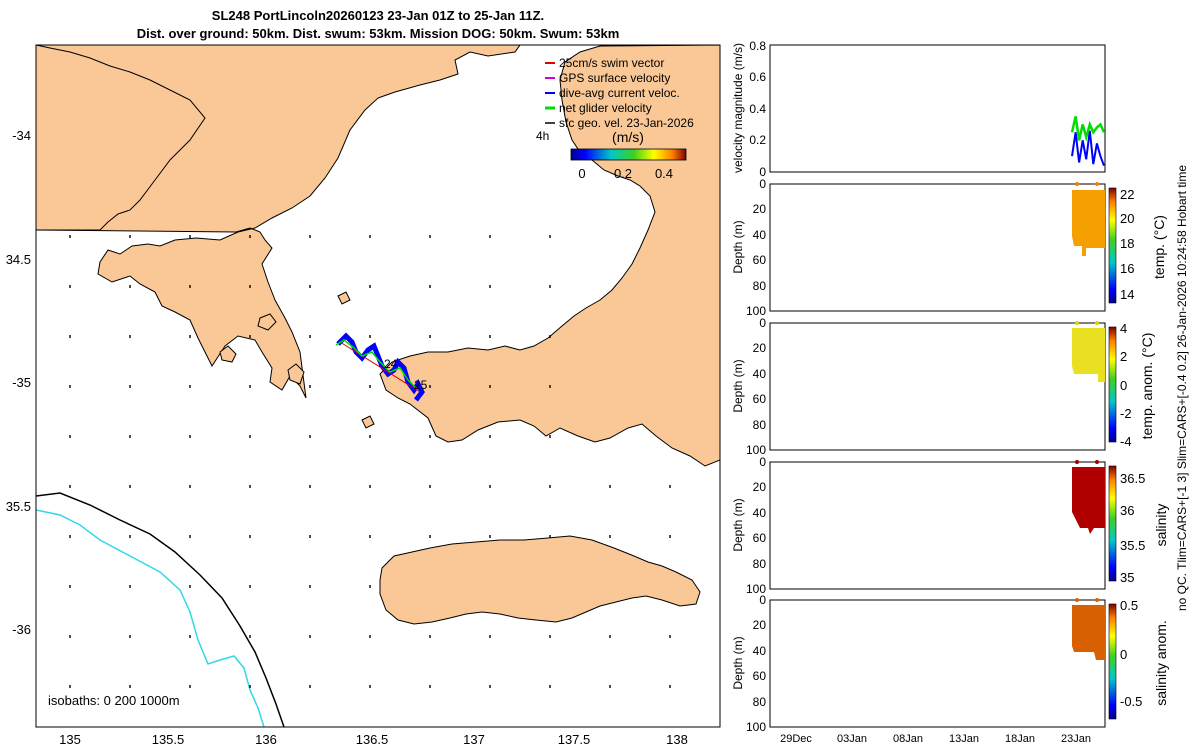 The height and width of the screenshot is (750, 1200). I want to click on temp-ytick: 0, so click(762, 184).